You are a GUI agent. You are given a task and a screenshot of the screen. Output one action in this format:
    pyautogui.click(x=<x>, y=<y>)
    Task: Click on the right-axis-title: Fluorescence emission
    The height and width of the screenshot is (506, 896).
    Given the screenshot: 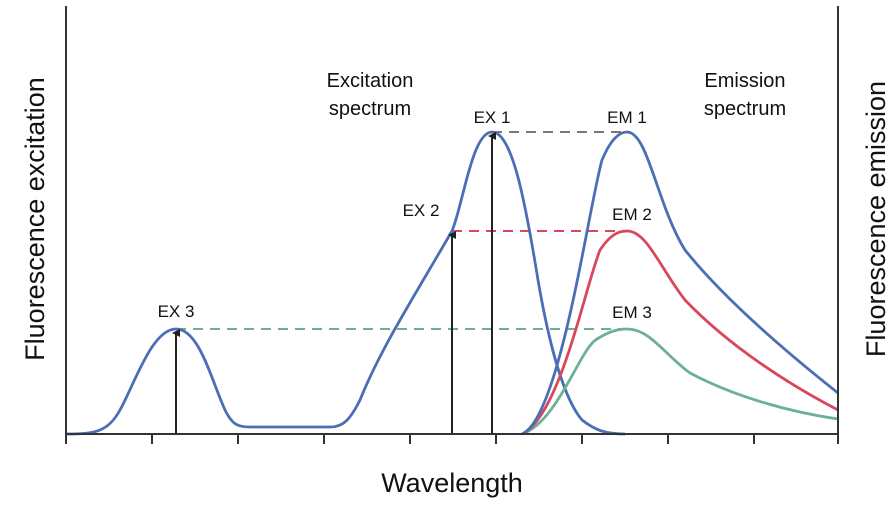 What is the action you would take?
    pyautogui.click(x=876, y=219)
    